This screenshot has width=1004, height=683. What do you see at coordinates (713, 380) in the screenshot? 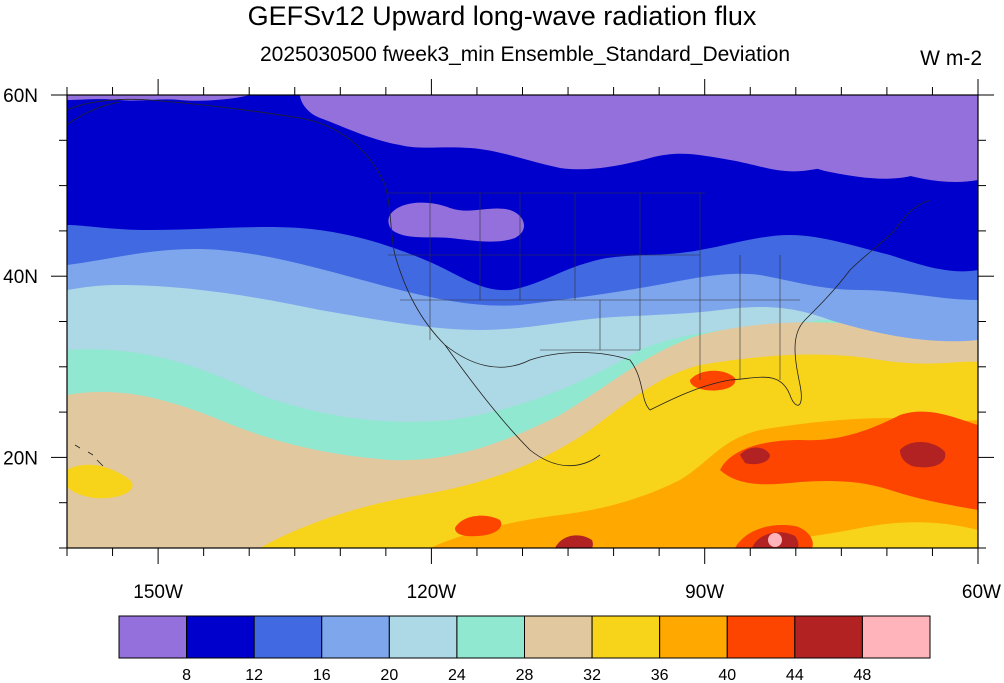
I see `band-44-gulf` at bounding box center [713, 380].